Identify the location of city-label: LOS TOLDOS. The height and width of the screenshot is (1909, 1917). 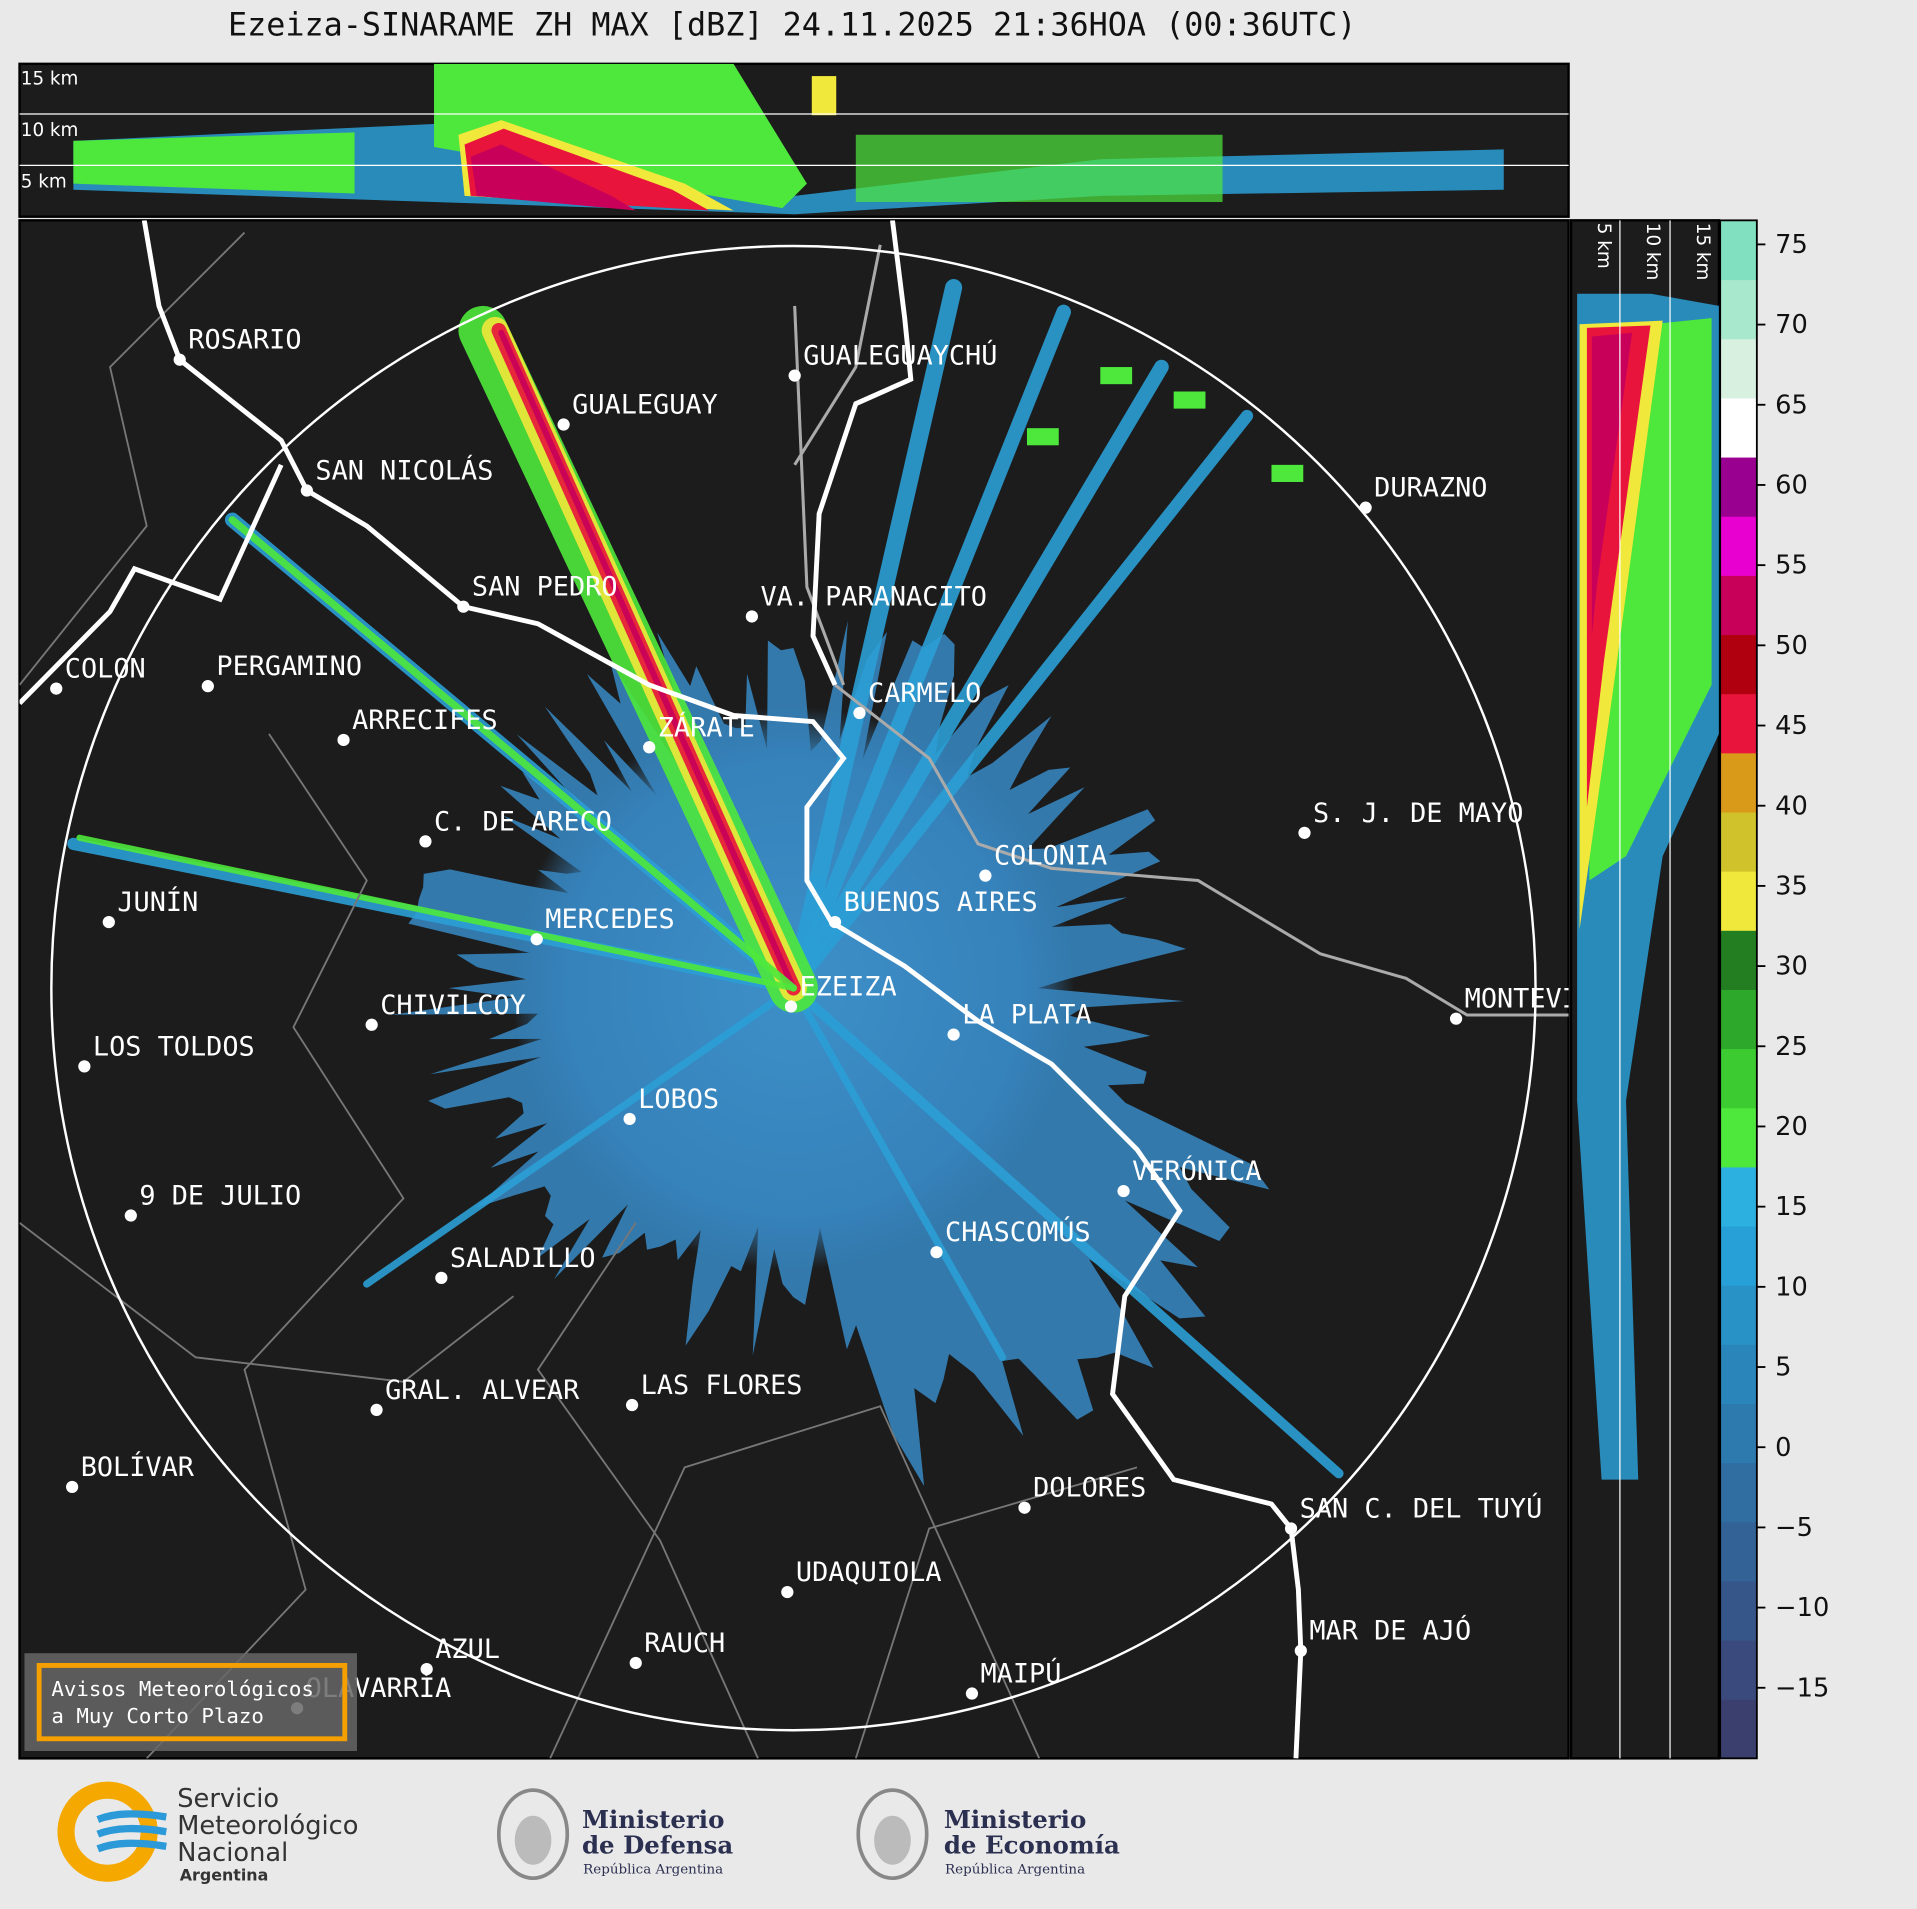
(174, 1046).